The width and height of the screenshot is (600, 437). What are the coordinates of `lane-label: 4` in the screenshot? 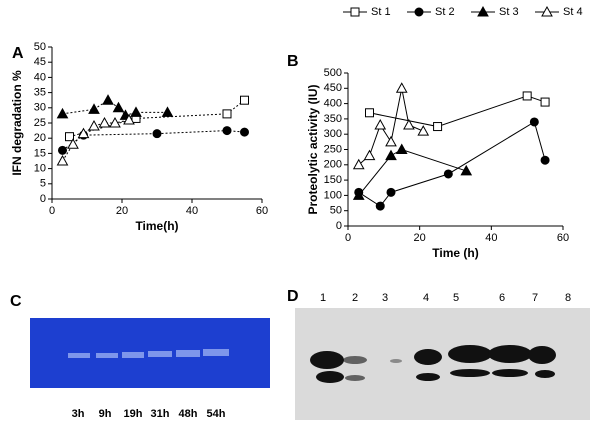 It's located at (426, 298).